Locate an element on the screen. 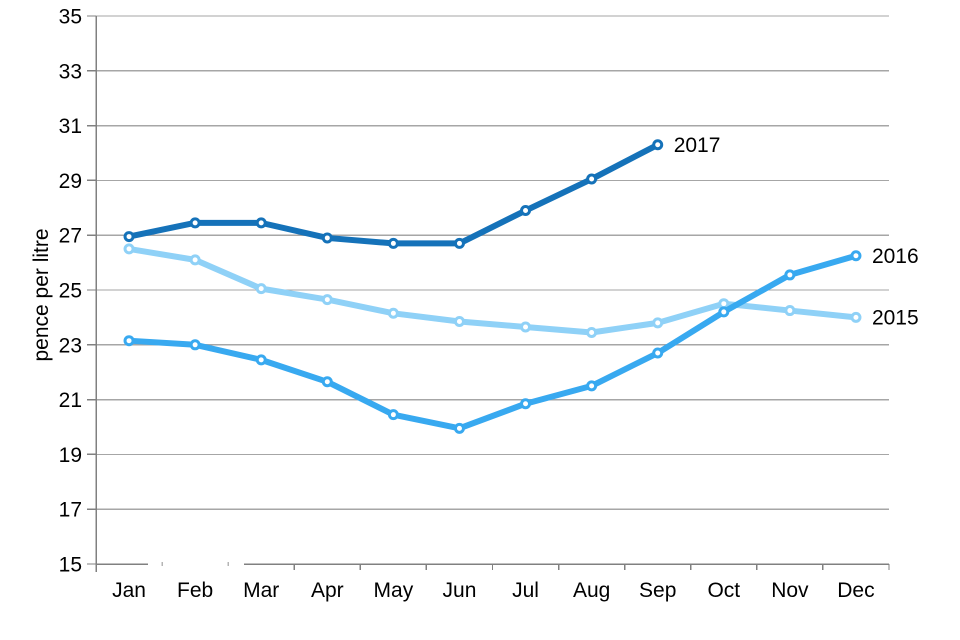 Image resolution: width=960 pixels, height=640 pixels. x-axis-tick-label: Aug is located at coordinates (591, 590).